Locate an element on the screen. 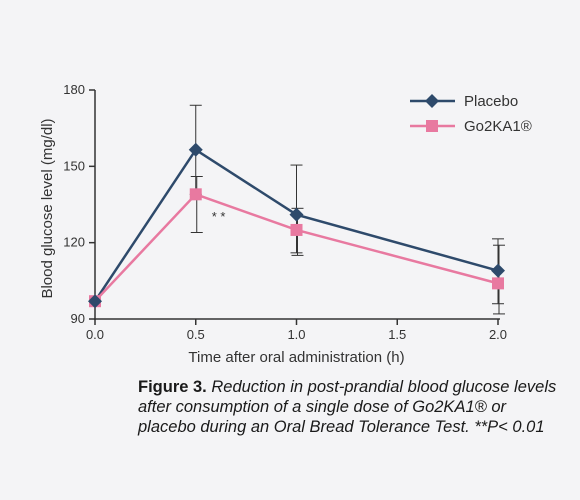 The width and height of the screenshot is (580, 500). x-tick-label: 1.0 is located at coordinates (296, 334).